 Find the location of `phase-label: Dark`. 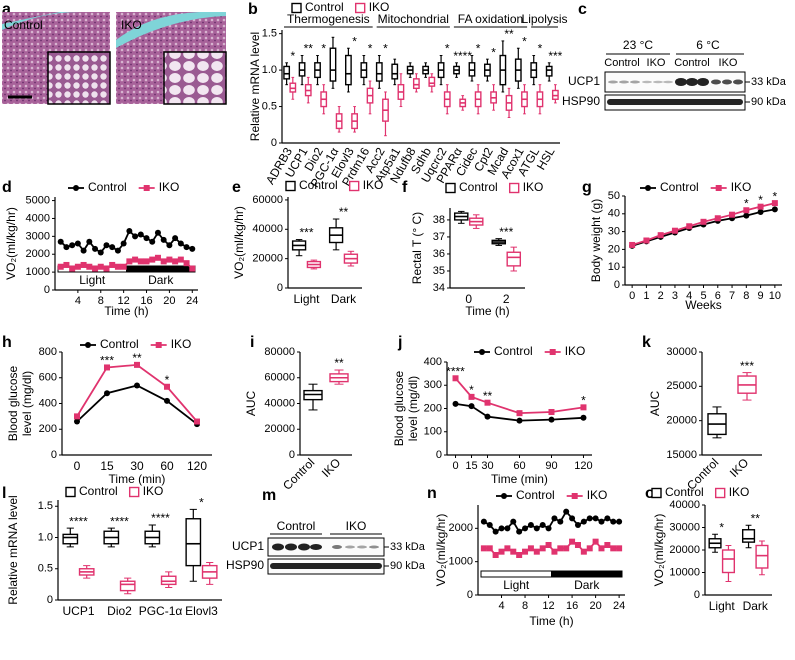

phase-label: Dark is located at coordinates (587, 585).